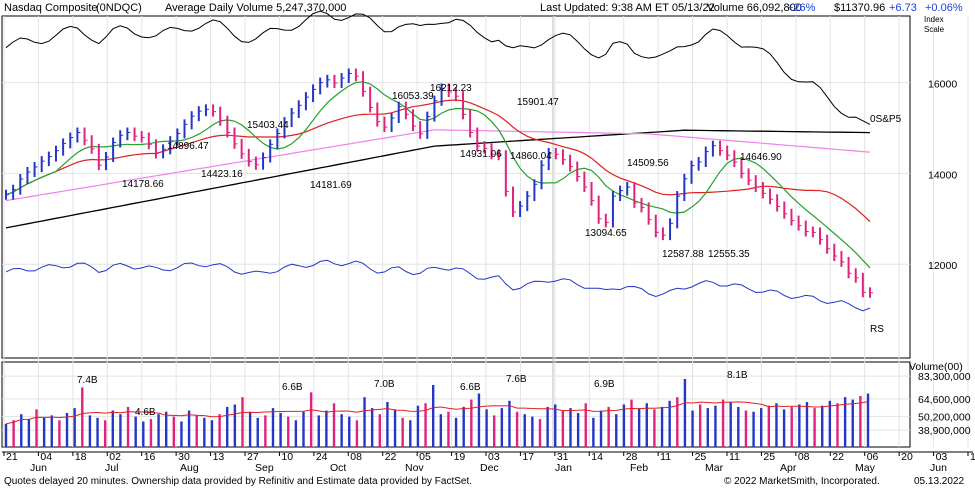  What do you see at coordinates (597, 457) in the screenshot?
I see `date-tick-label: 14` at bounding box center [597, 457].